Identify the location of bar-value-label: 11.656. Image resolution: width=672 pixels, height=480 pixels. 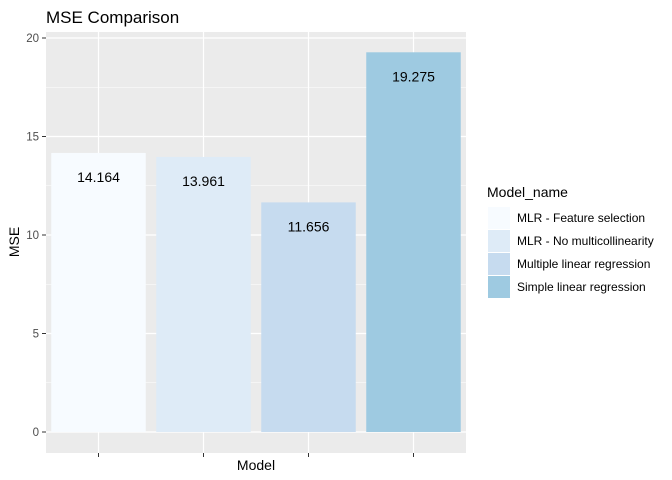
(309, 226).